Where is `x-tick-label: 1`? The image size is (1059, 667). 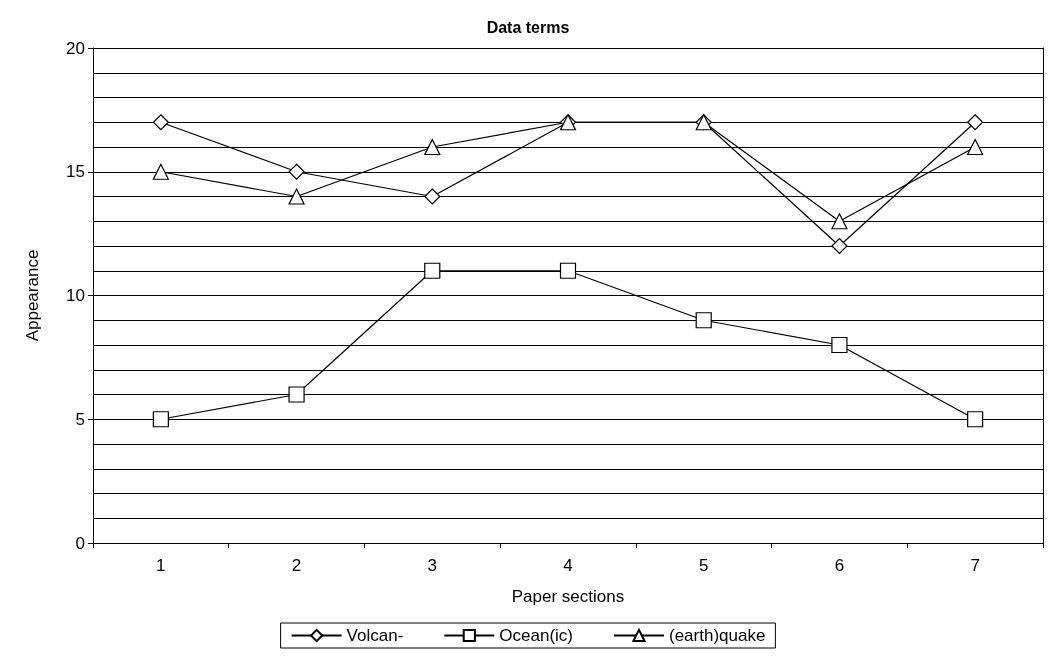
x-tick-label: 1 is located at coordinates (161, 565).